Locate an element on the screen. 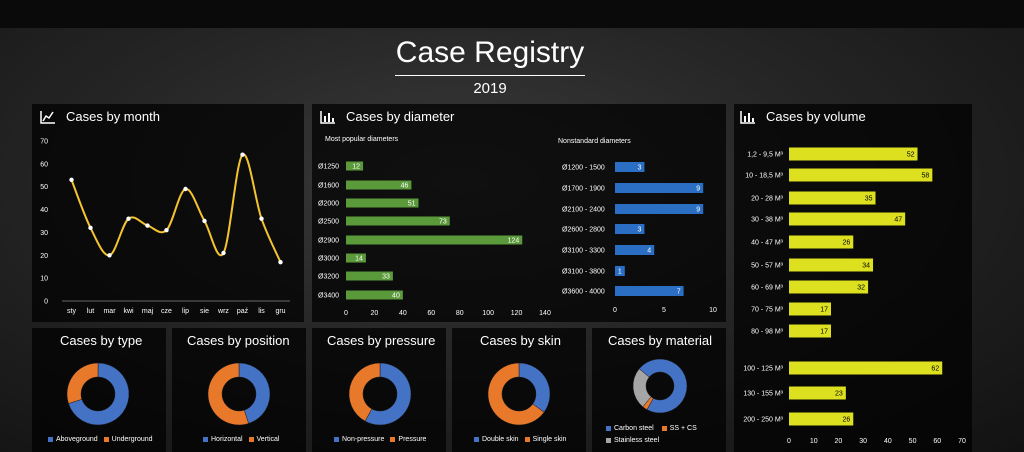 This screenshot has width=1024, height=452. type-title: Cases by type is located at coordinates (101, 340).